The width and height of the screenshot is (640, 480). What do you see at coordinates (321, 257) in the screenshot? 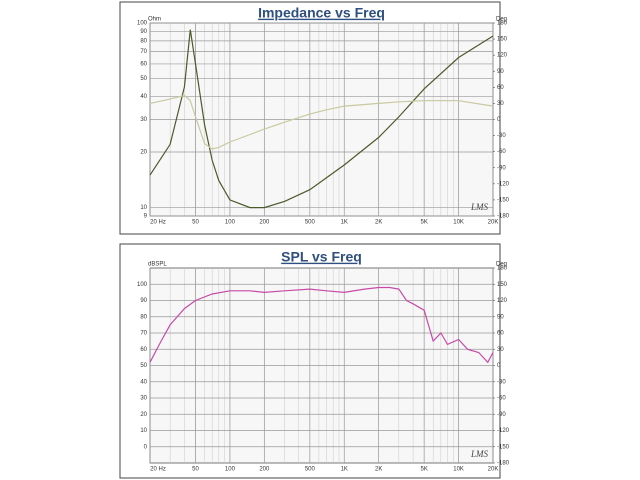
I see `chart-title: SPL vs Freq` at bounding box center [321, 257].